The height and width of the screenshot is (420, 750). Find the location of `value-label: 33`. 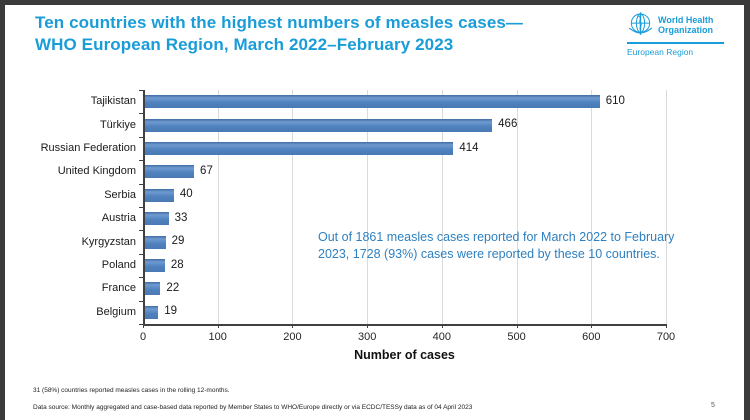

value-label: 33 is located at coordinates (181, 217).